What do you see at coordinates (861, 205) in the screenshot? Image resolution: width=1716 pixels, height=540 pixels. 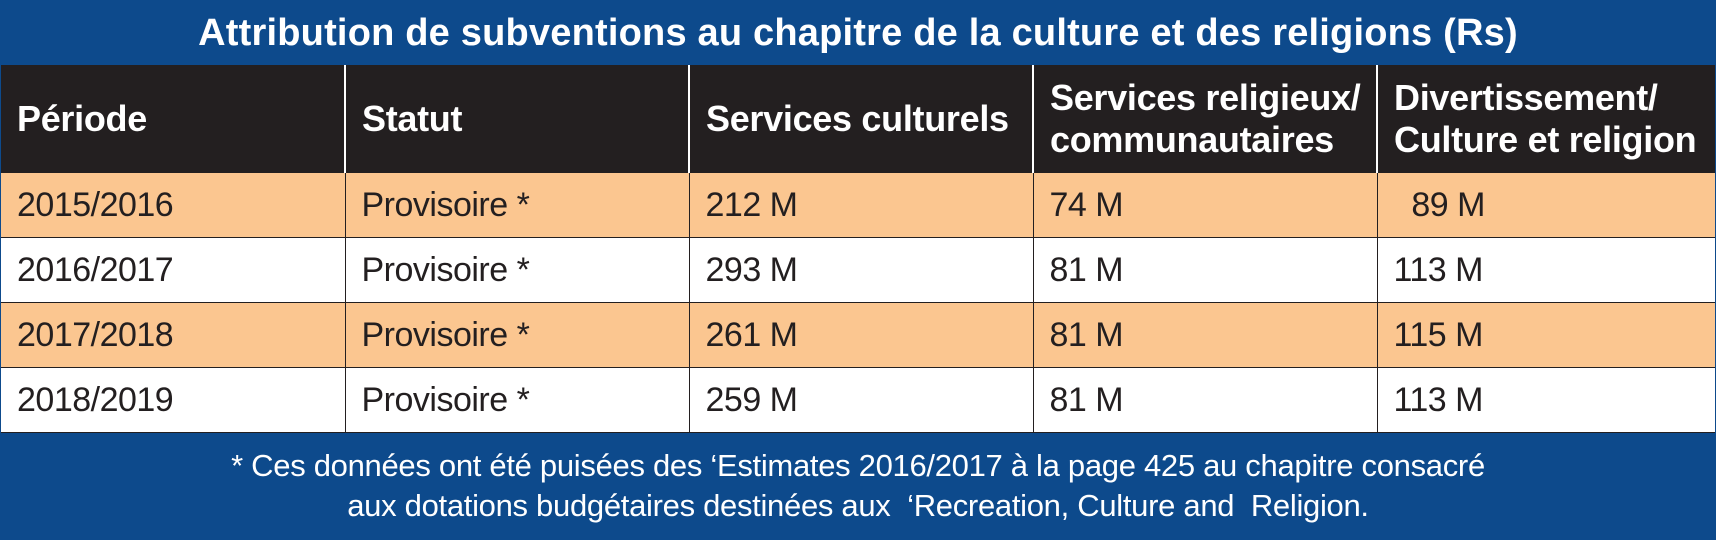 I see `cell-services-culturels: 212 M` at bounding box center [861, 205].